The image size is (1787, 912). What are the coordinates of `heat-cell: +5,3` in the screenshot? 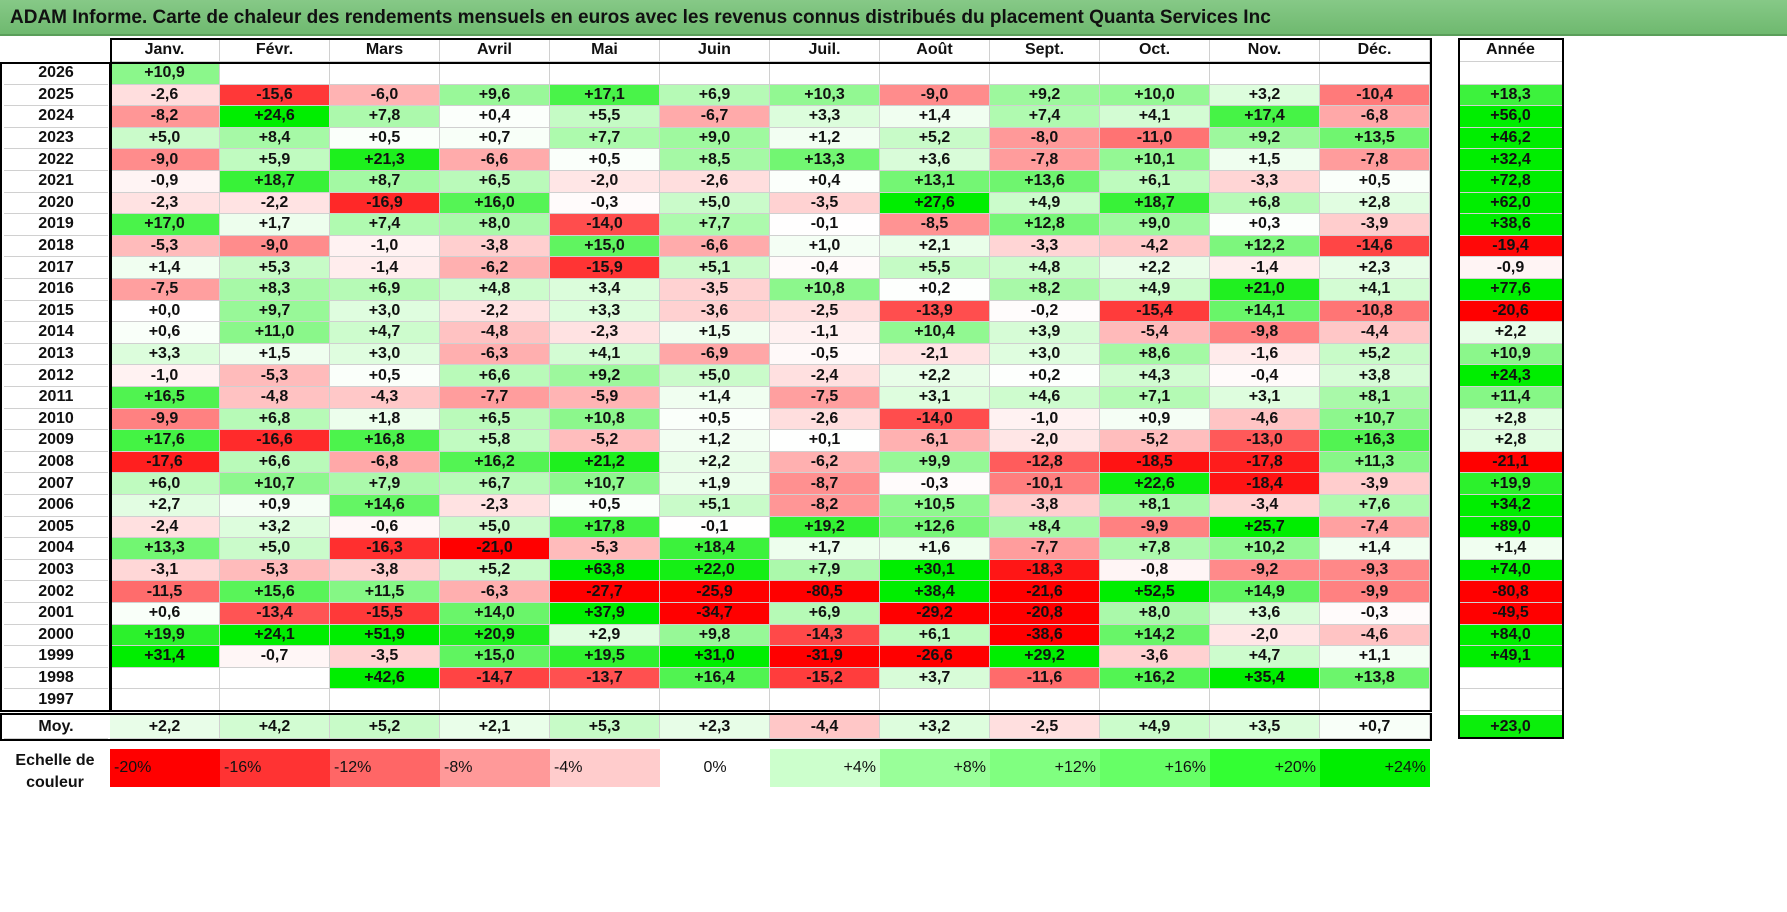 It's located at (275, 268).